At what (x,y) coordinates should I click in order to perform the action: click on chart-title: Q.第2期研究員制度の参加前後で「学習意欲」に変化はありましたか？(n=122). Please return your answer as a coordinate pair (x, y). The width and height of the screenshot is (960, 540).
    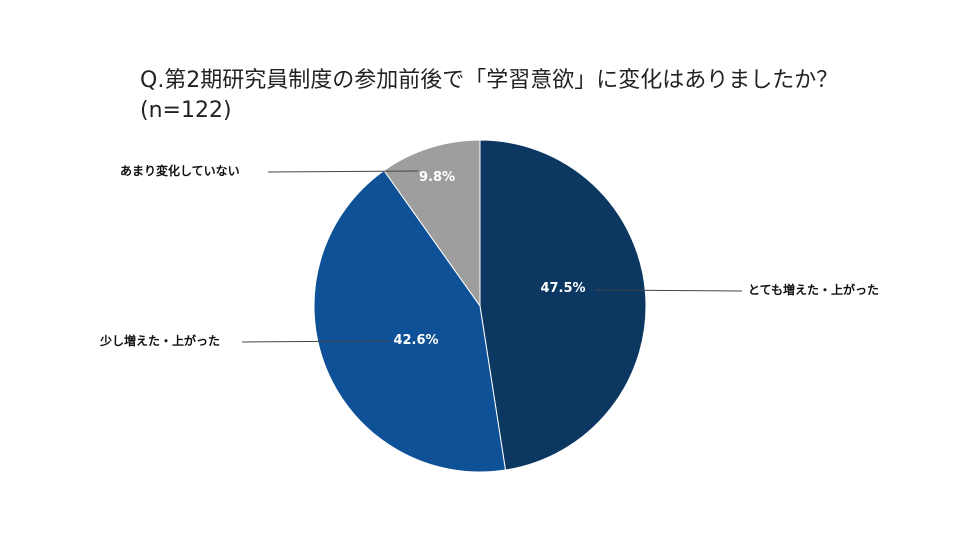
    Looking at the image, I should click on (489, 95).